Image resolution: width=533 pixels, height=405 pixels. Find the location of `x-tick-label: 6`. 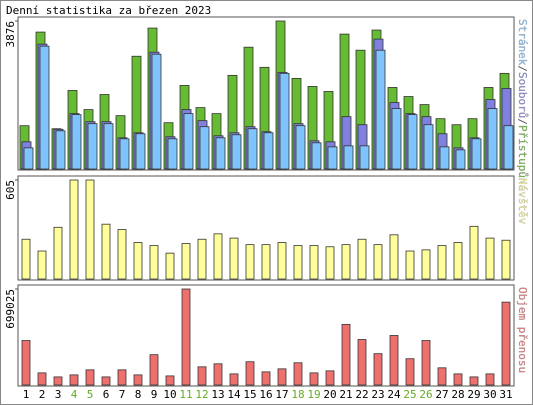

x-tick-label: 6 is located at coordinates (106, 394).